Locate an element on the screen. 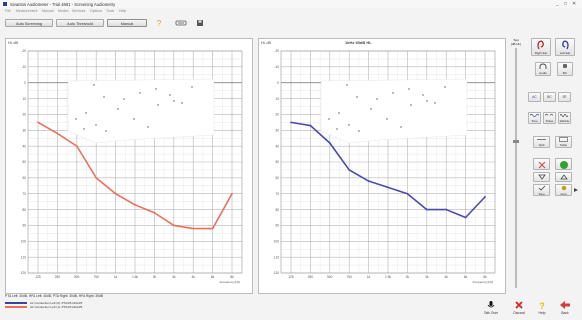 This screenshot has height=320, width=582. back-button: Back is located at coordinates (565, 309).